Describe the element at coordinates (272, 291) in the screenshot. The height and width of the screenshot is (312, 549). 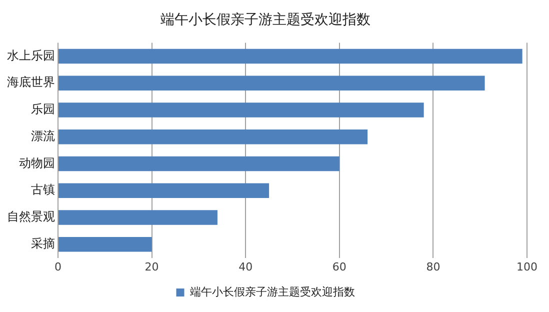
I see `legend-label: 端午小长假亲子游主题受欢迎指数` at that location.